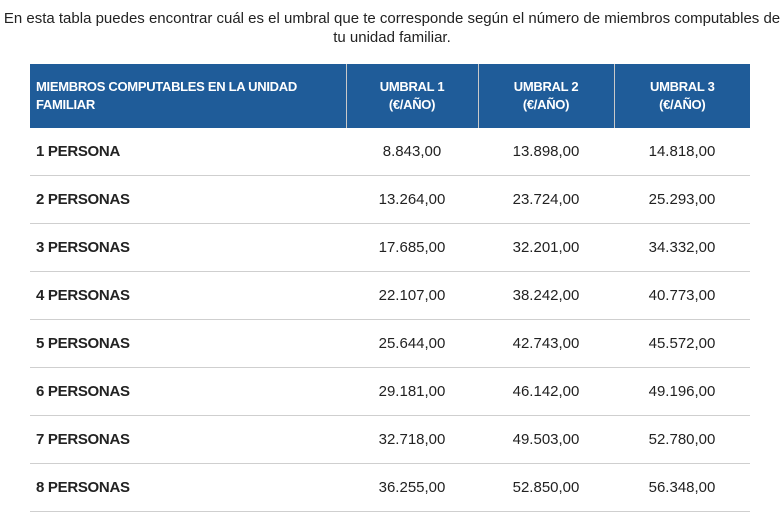 The width and height of the screenshot is (784, 527). What do you see at coordinates (412, 295) in the screenshot?
I see `cell-umbral-1: 22.107,00` at bounding box center [412, 295].